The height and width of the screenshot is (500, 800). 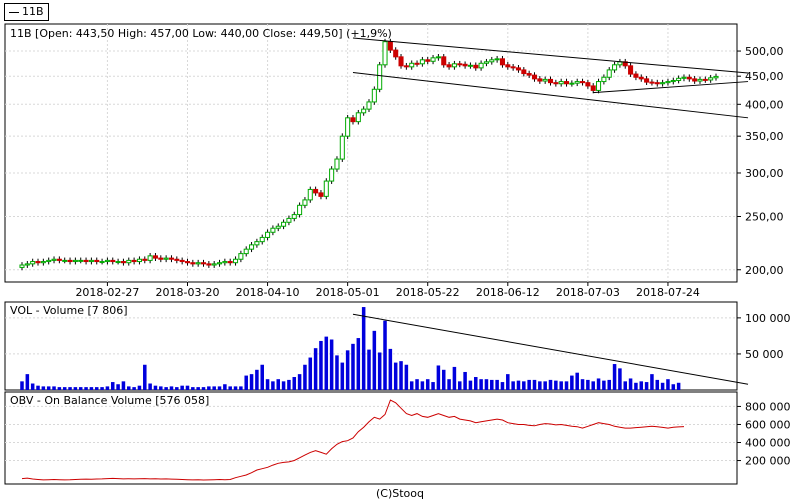 I want to click on price-y-tick-label: 500,00, so click(x=764, y=51).